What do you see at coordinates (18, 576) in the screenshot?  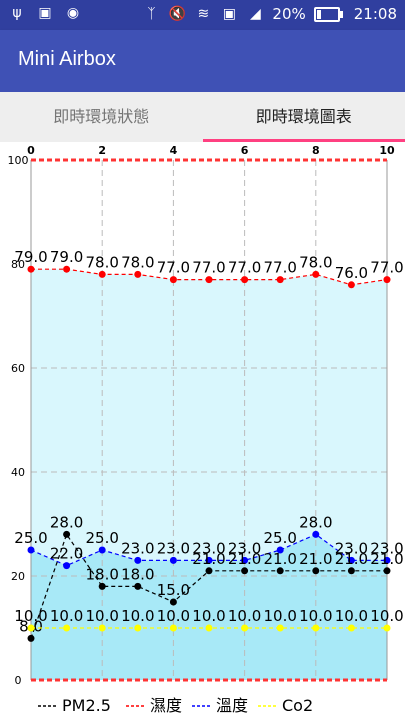 I see `y-tick-label: 20` at bounding box center [18, 576].